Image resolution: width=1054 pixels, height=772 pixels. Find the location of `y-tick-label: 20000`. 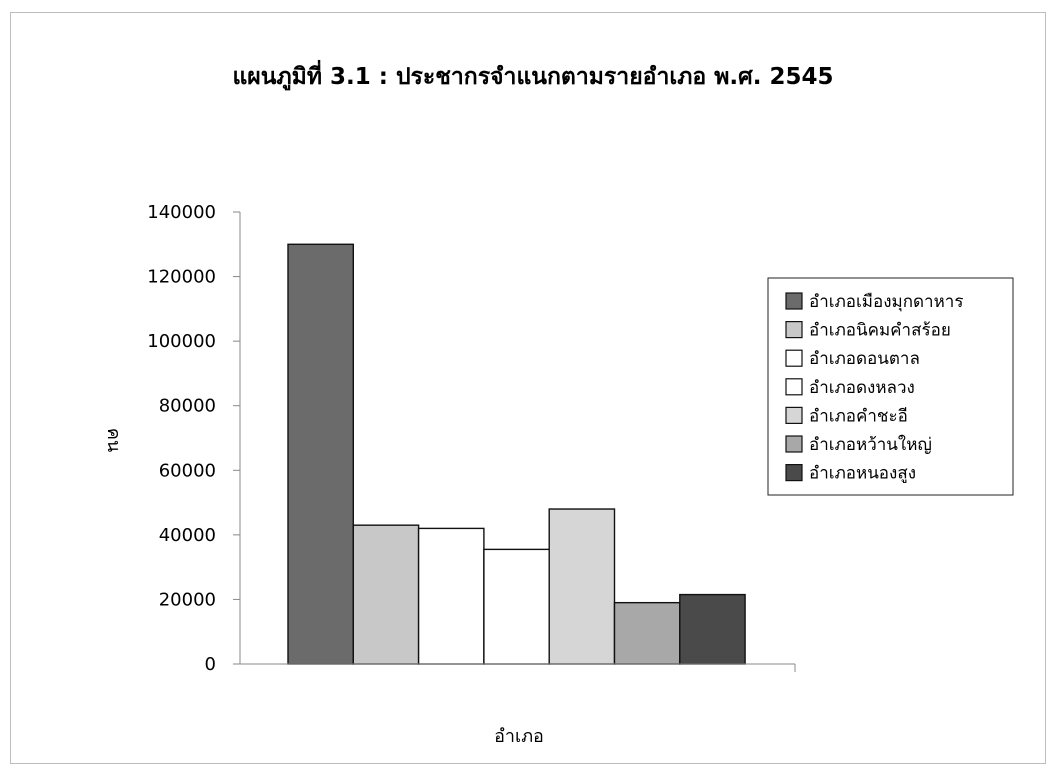

y-tick-label: 20000 is located at coordinates (187, 599).